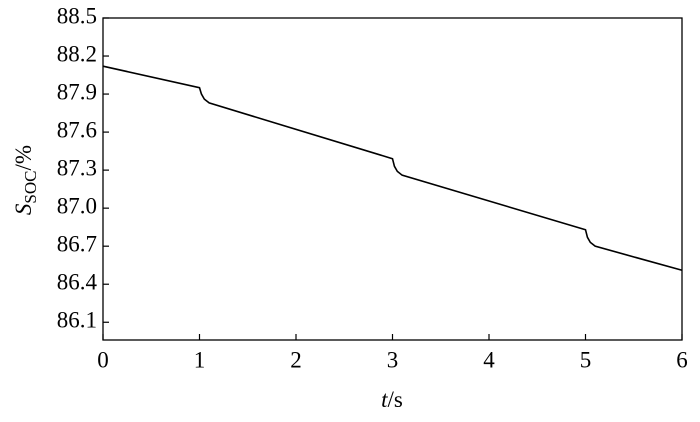 Image resolution: width=700 pixels, height=422 pixels. I want to click on y-tick-label: 87.6, so click(77, 129).